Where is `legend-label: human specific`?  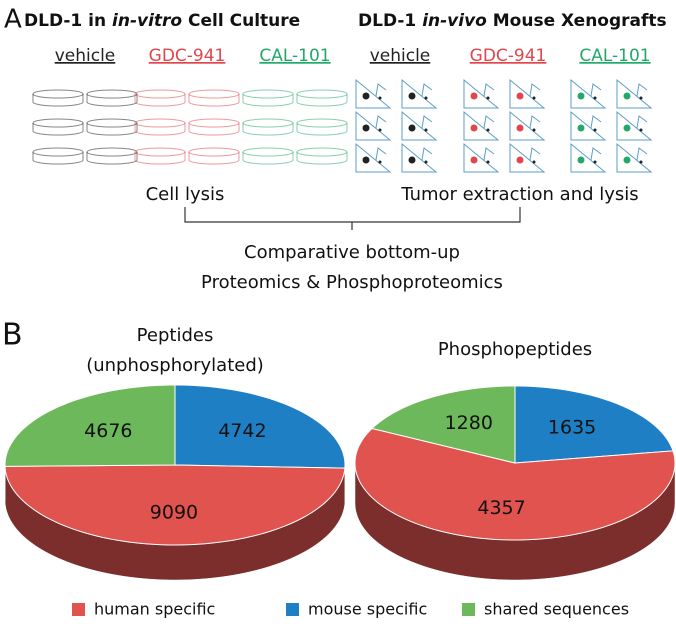 legend-label: human specific is located at coordinates (154, 609).